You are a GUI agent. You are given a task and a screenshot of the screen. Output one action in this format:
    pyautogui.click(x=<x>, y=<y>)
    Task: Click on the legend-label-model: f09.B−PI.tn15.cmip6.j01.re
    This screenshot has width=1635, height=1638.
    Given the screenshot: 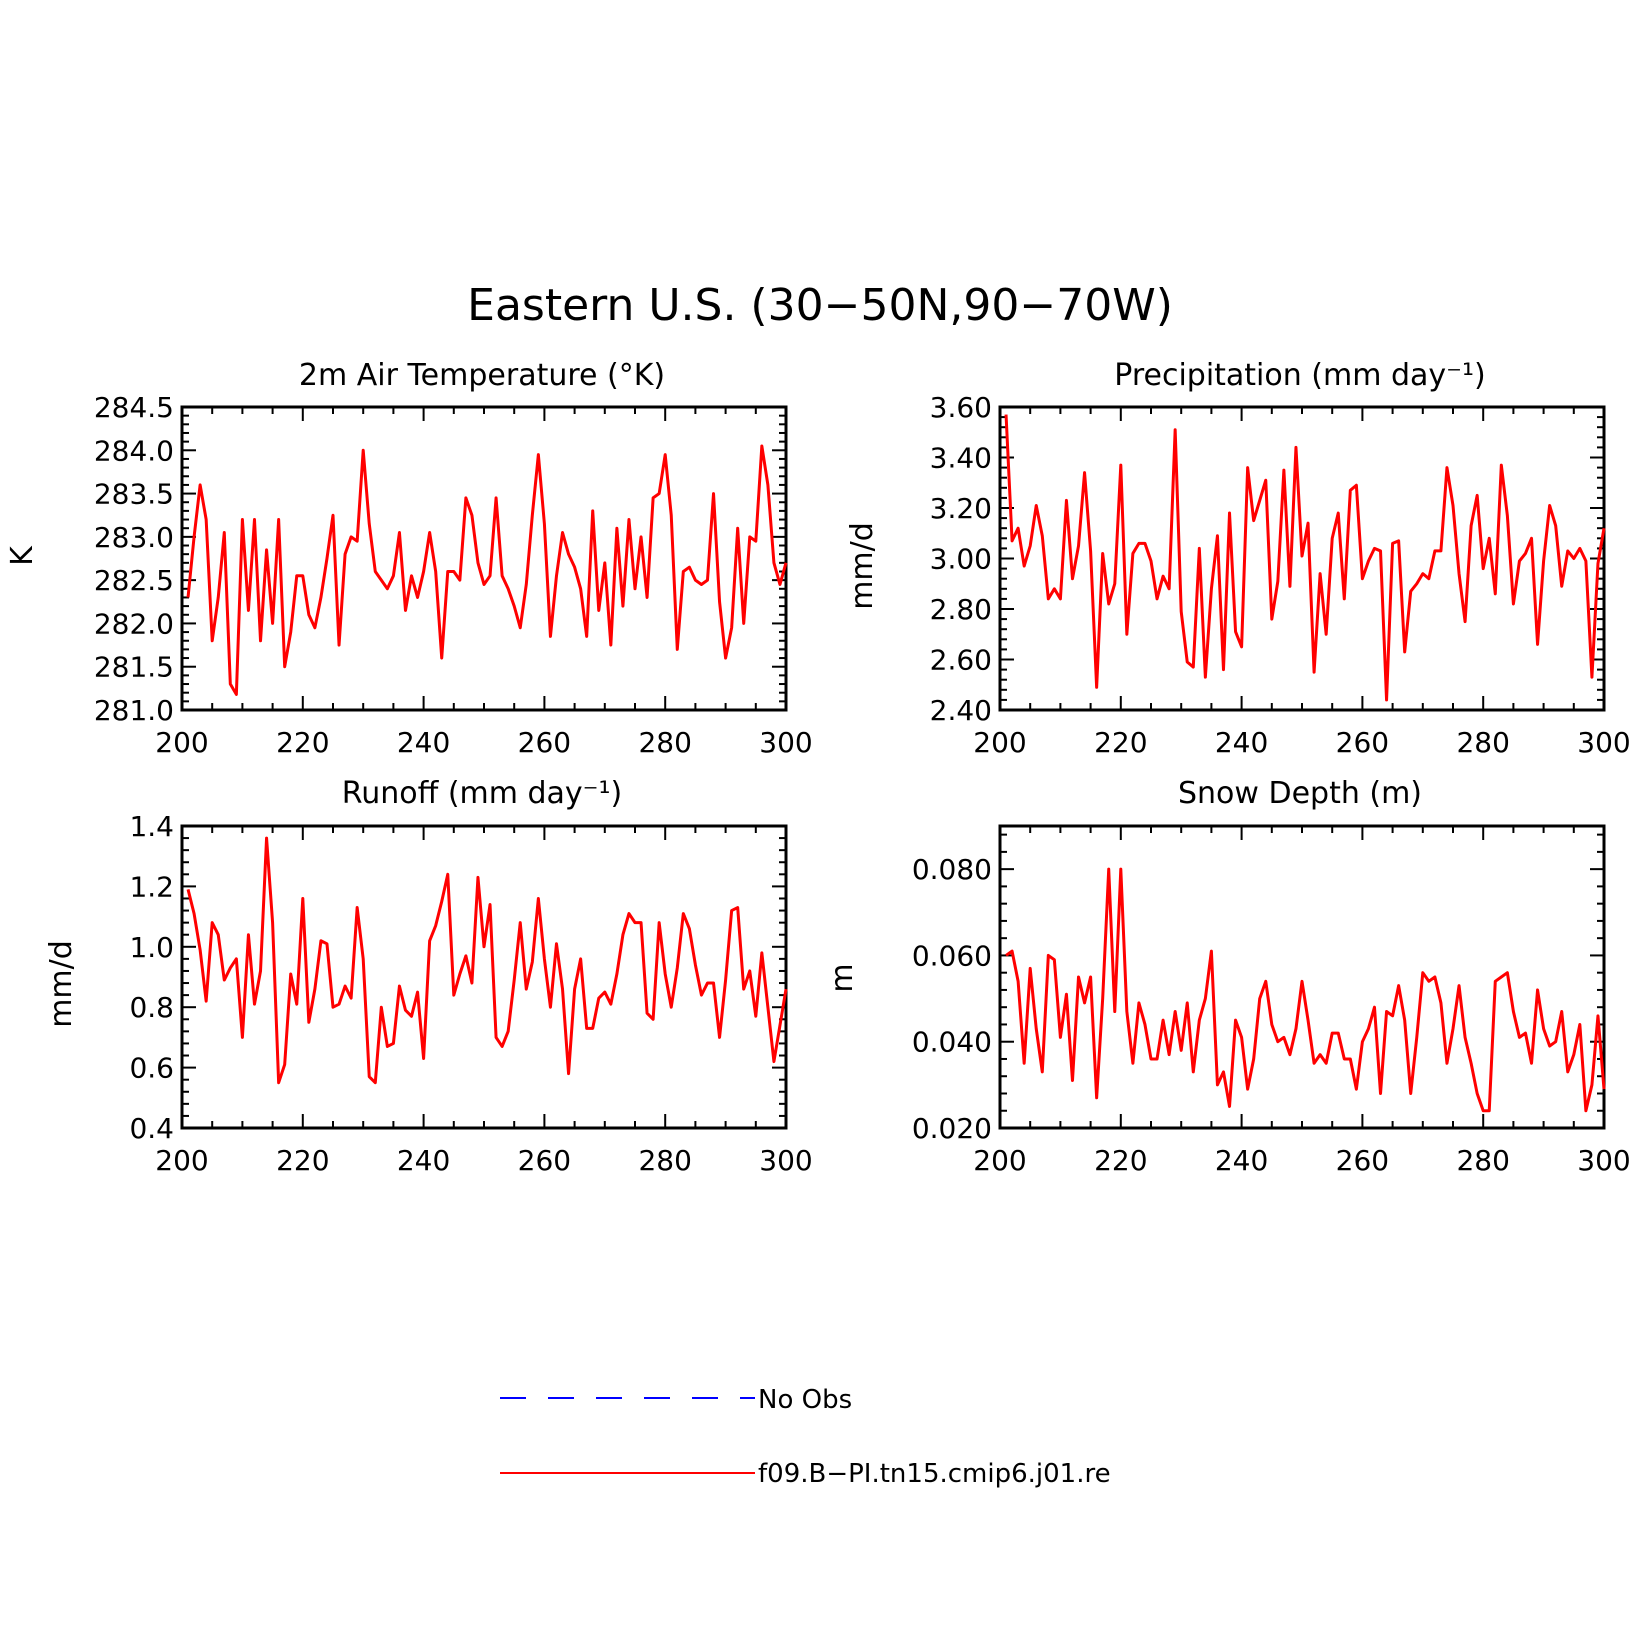 What is the action you would take?
    pyautogui.click(x=934, y=1474)
    